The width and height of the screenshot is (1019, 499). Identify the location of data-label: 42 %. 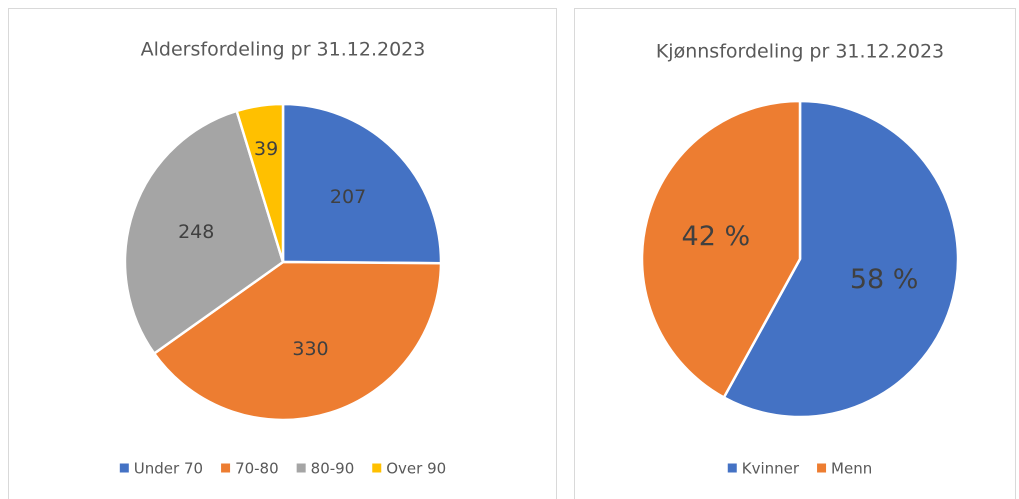
(716, 236).